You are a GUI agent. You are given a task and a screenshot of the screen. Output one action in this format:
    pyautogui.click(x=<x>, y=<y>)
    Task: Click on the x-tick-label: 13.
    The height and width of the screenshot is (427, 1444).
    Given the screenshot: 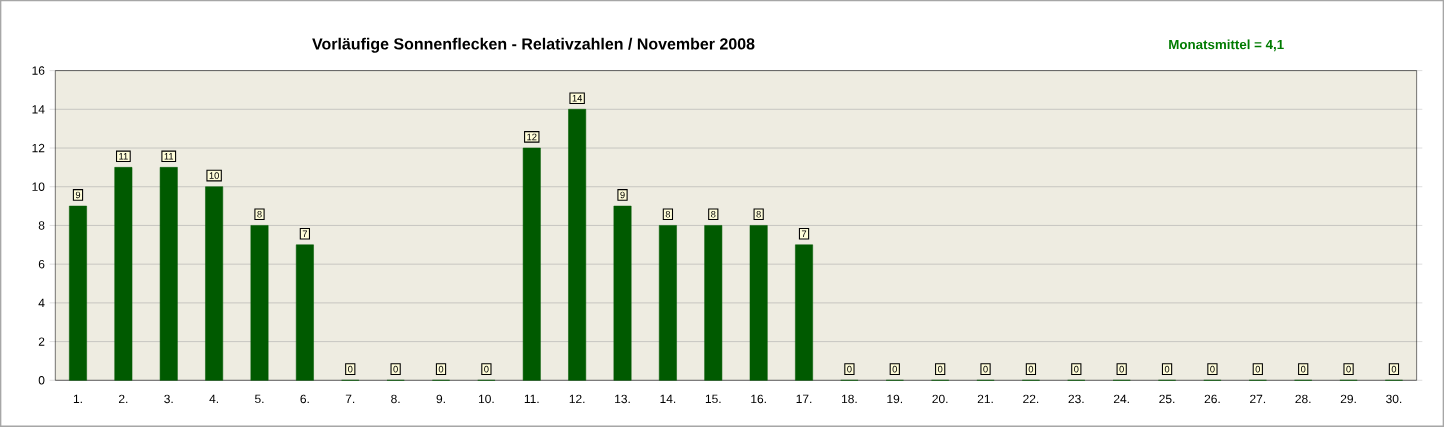 What is the action you would take?
    pyautogui.click(x=622, y=399)
    